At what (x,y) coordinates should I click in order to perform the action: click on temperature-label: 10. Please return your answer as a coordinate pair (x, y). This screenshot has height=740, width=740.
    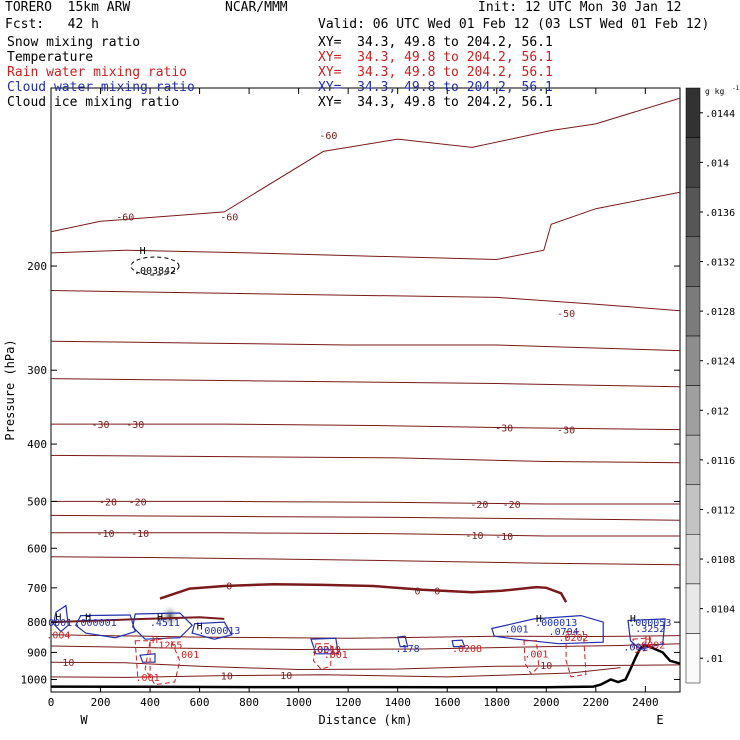
    Looking at the image, I should click on (227, 677).